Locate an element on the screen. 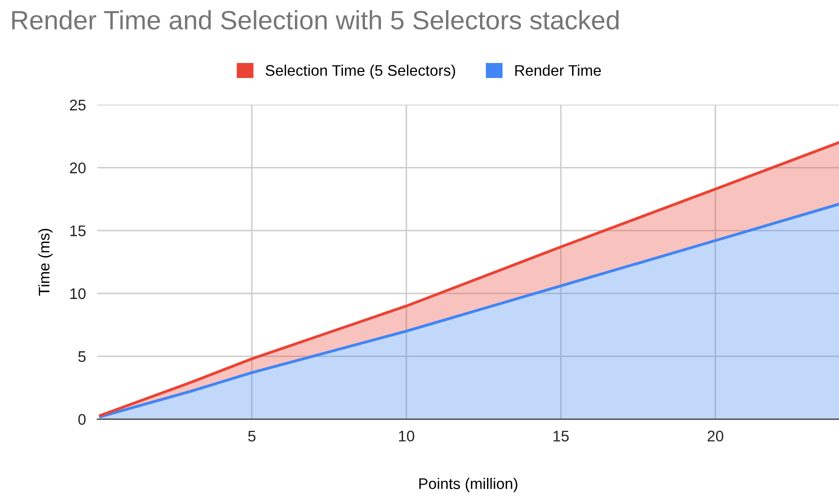 This screenshot has width=839, height=499. y-tick-label: 10 is located at coordinates (78, 294).